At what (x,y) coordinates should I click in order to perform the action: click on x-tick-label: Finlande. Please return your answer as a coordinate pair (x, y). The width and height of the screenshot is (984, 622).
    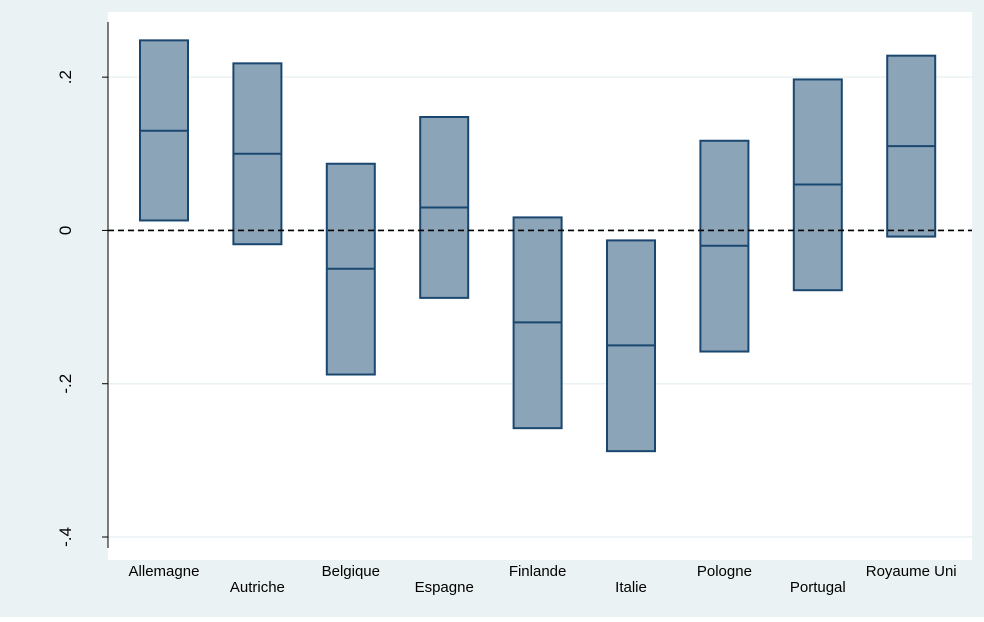
    Looking at the image, I should click on (538, 571).